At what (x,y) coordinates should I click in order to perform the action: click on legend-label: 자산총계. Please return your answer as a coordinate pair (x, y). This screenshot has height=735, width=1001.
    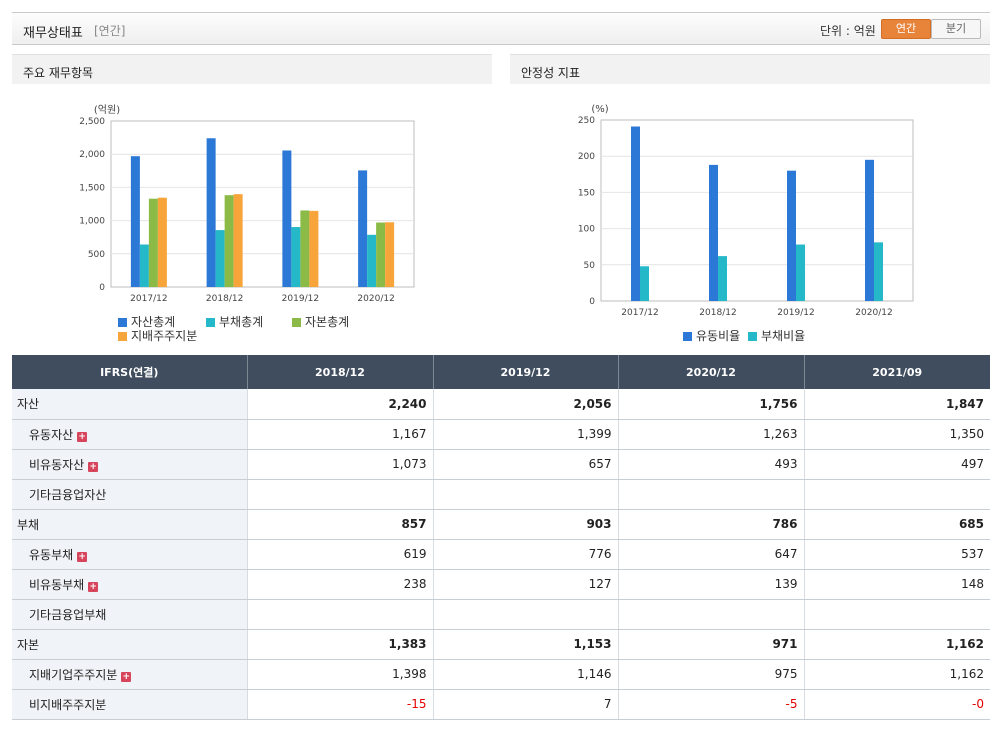
    Looking at the image, I should click on (153, 322).